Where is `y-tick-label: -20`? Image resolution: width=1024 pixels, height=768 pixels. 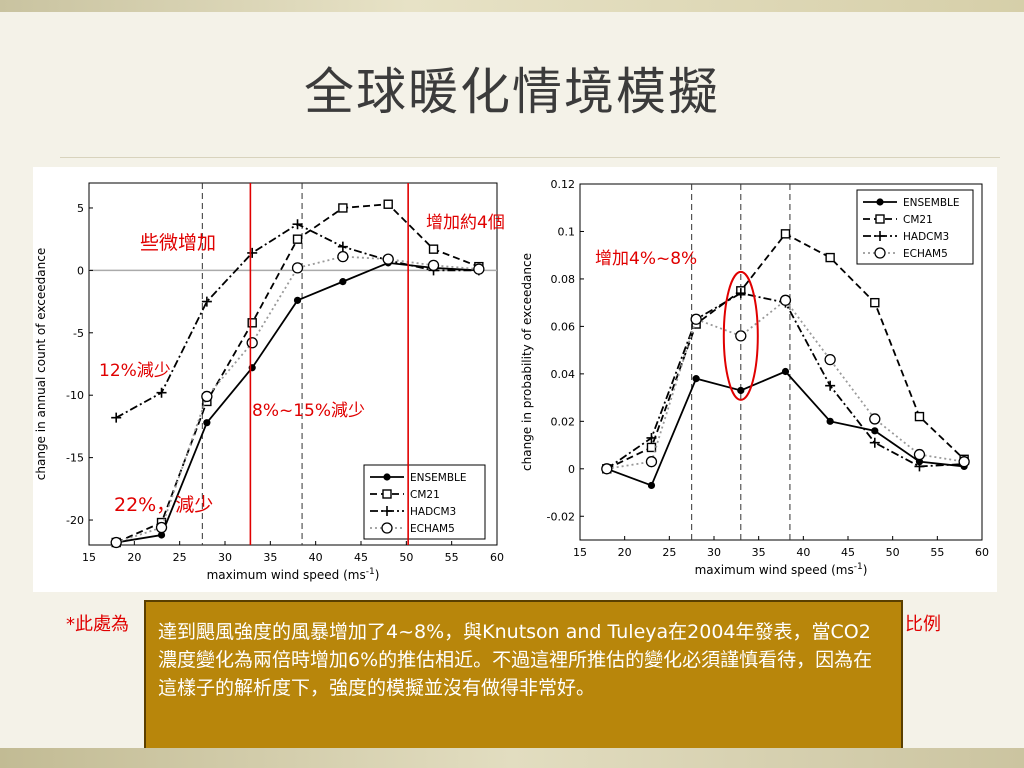 y-tick-label: -20 is located at coordinates (75, 520).